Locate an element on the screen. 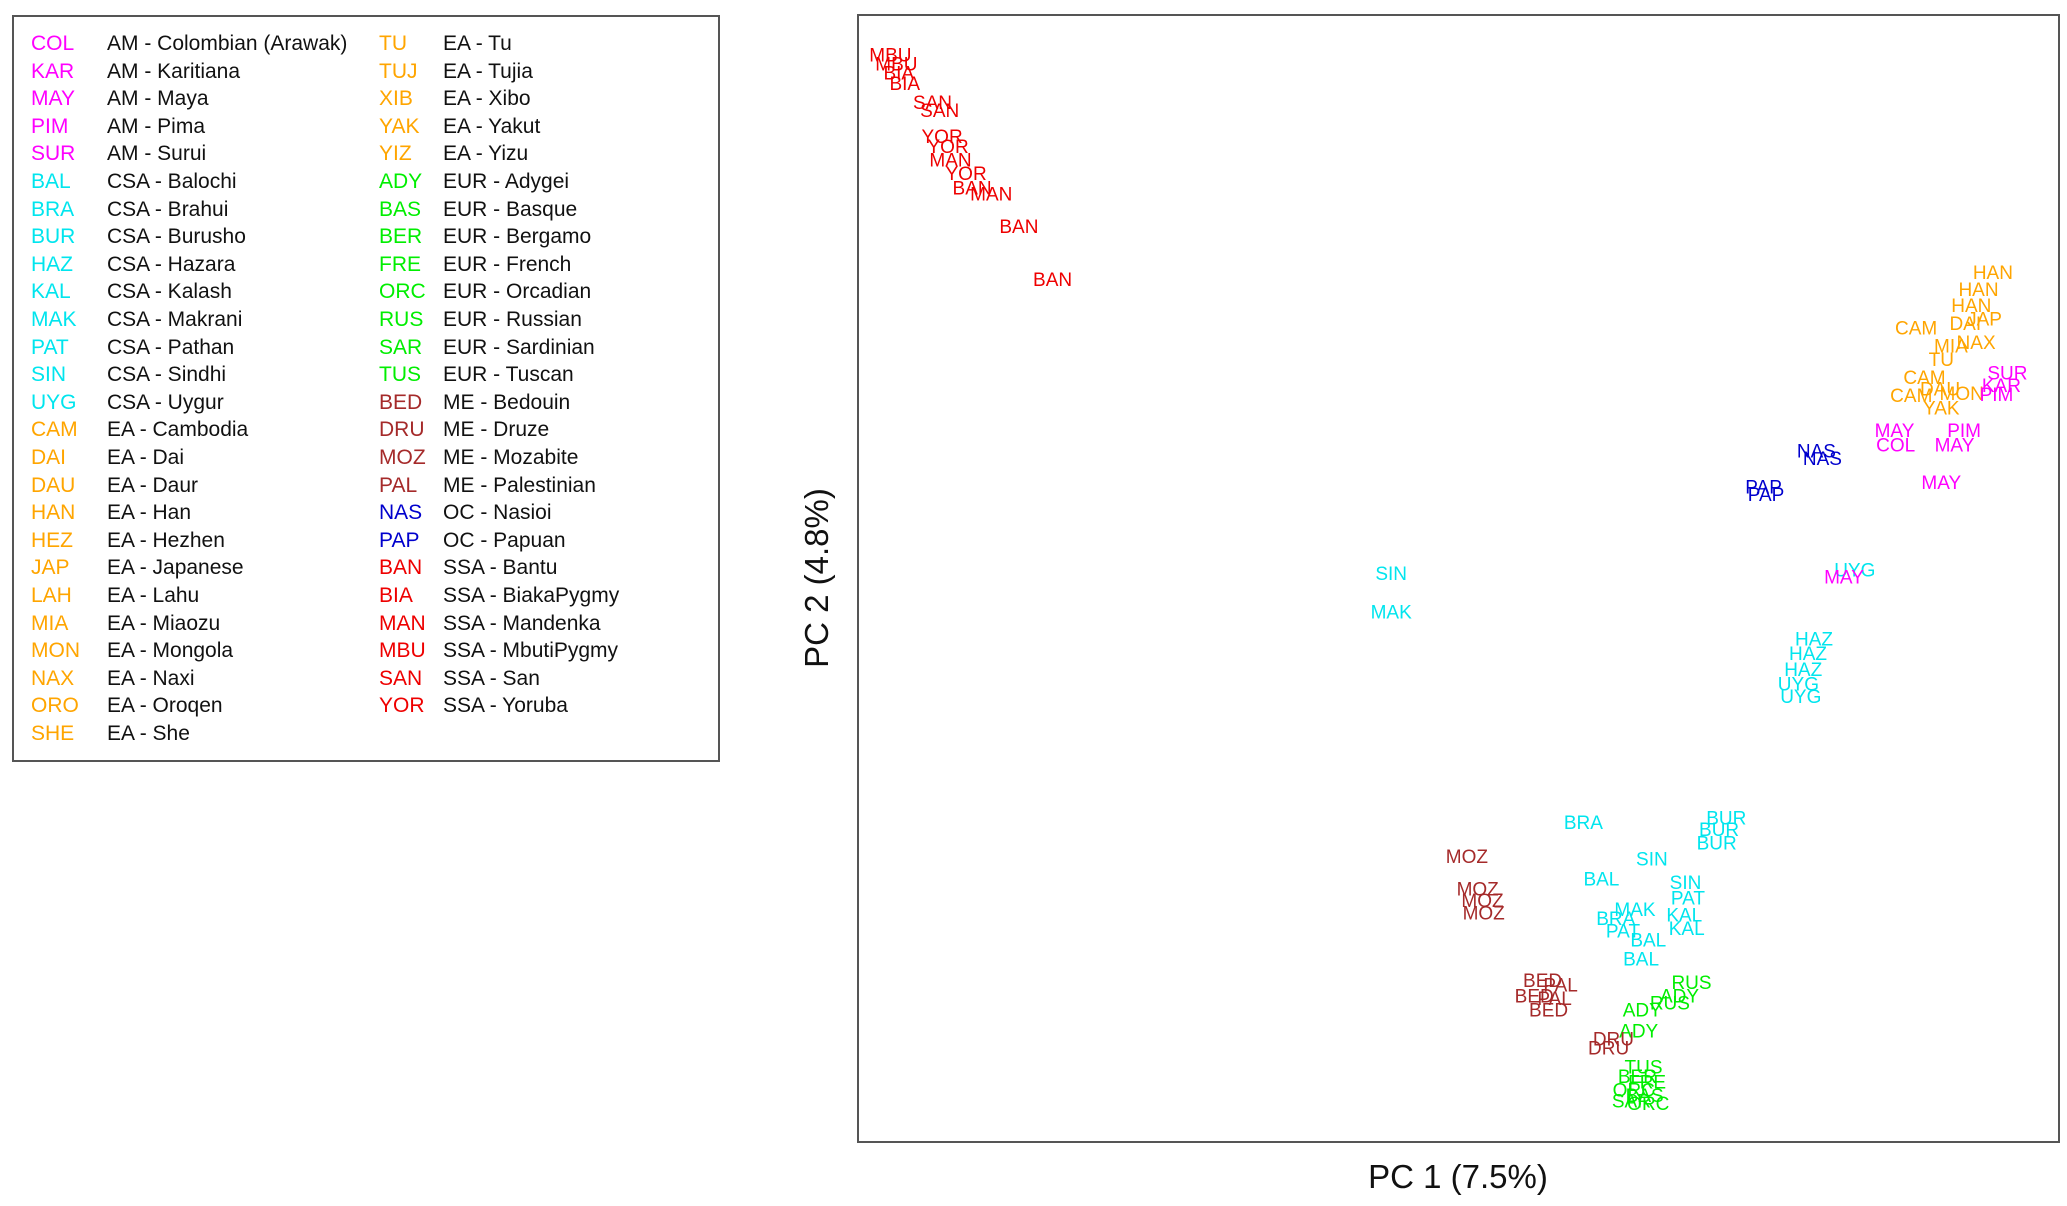 The image size is (2067, 1206). data-point-label: CAM is located at coordinates (1924, 378).